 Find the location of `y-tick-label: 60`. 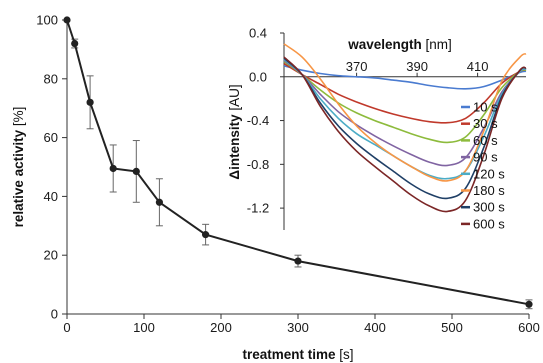

y-tick-label: 60 is located at coordinates (51, 137).